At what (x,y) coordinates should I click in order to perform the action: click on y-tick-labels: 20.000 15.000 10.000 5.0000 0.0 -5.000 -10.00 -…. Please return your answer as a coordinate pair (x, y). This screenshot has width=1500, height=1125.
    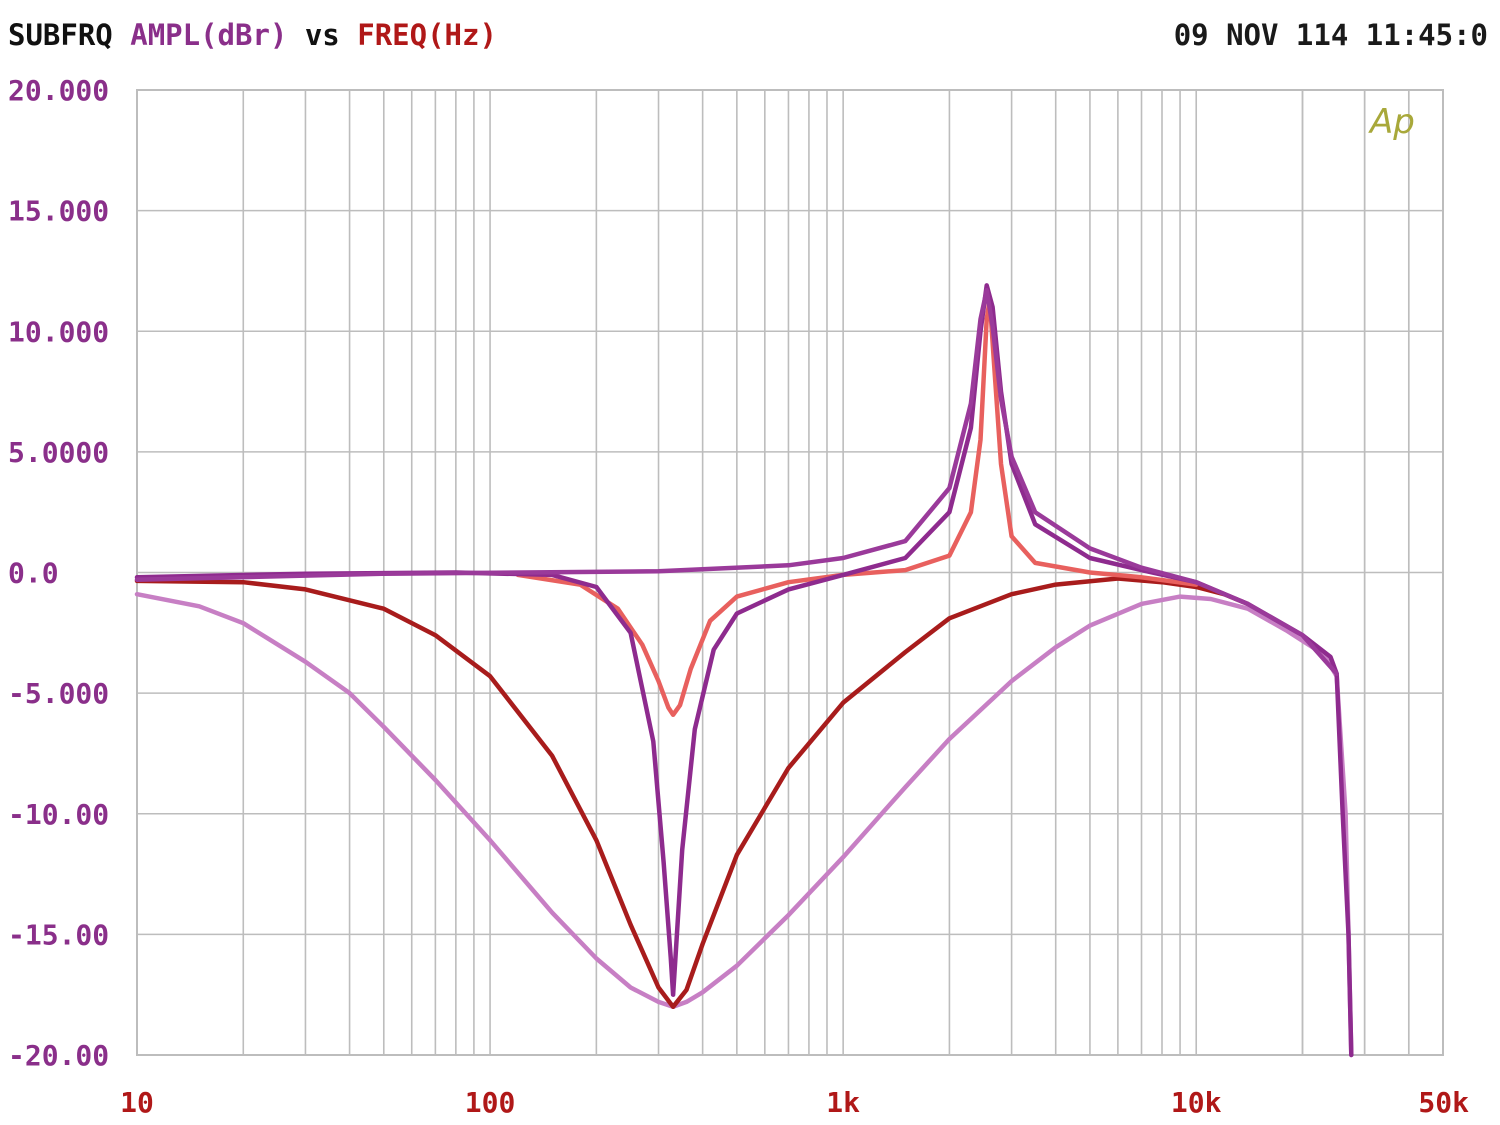
    Looking at the image, I should click on (58, 573).